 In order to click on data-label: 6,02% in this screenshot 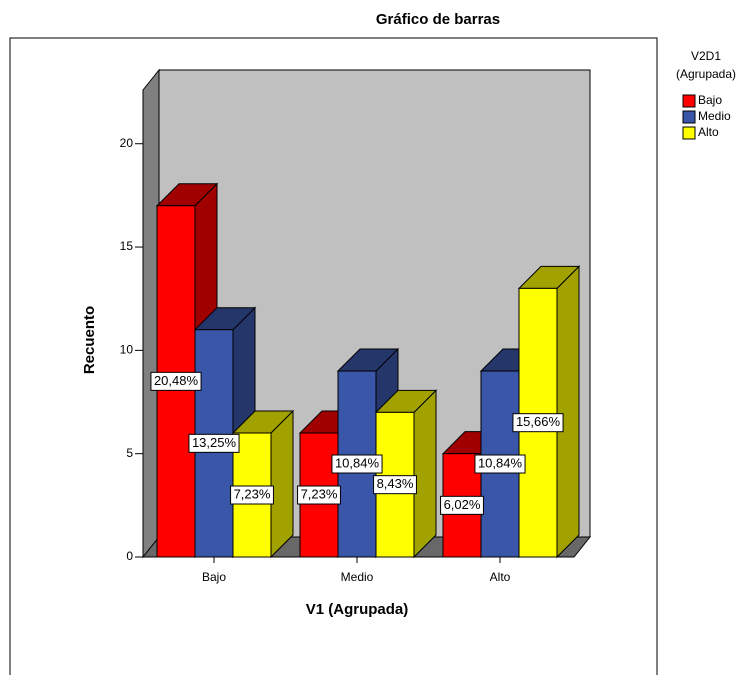, I will do `click(462, 504)`.